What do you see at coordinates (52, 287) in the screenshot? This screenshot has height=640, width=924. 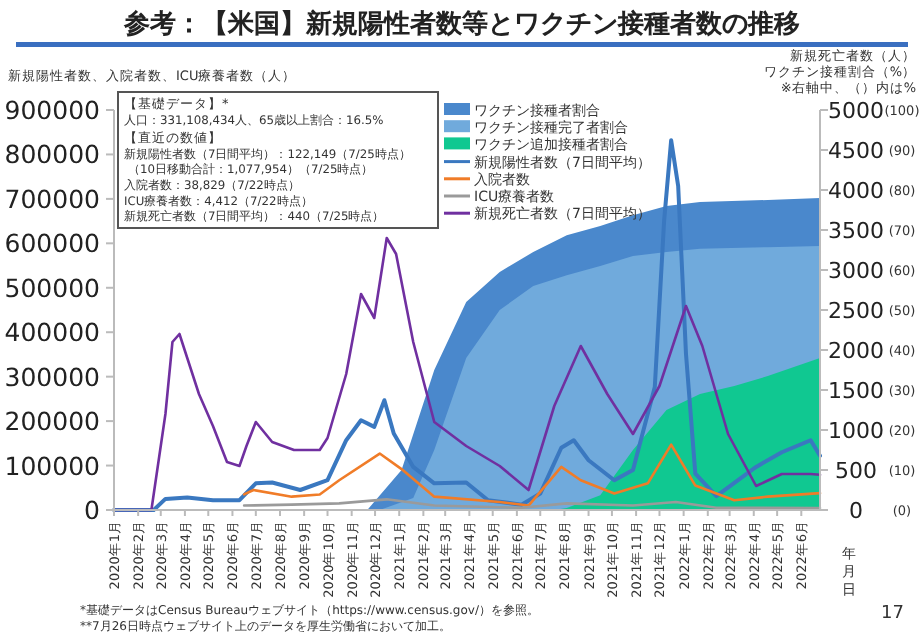 I see `y-tick-label: 500000` at bounding box center [52, 287].